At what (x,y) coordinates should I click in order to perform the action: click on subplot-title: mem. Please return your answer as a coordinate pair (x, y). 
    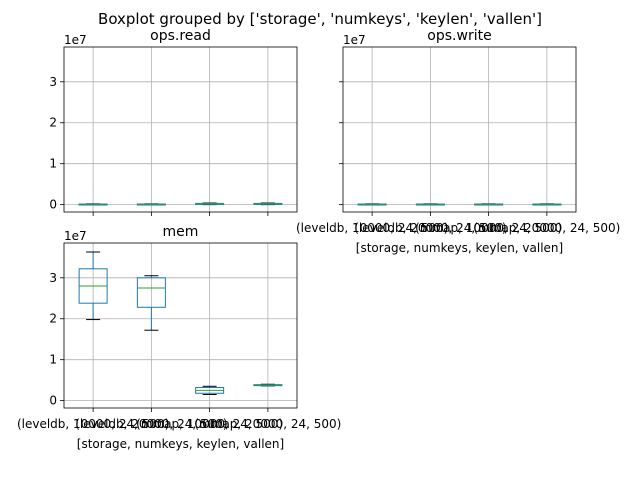
    Looking at the image, I should click on (181, 232).